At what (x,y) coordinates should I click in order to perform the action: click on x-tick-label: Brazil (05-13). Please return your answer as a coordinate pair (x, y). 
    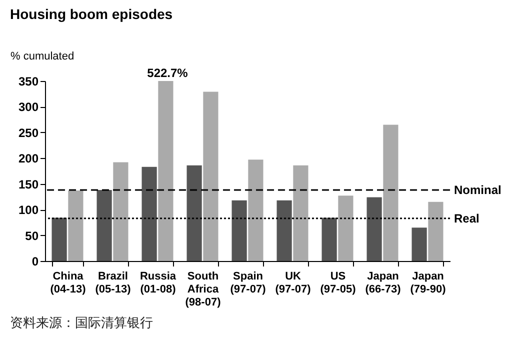
    Looking at the image, I should click on (113, 283).